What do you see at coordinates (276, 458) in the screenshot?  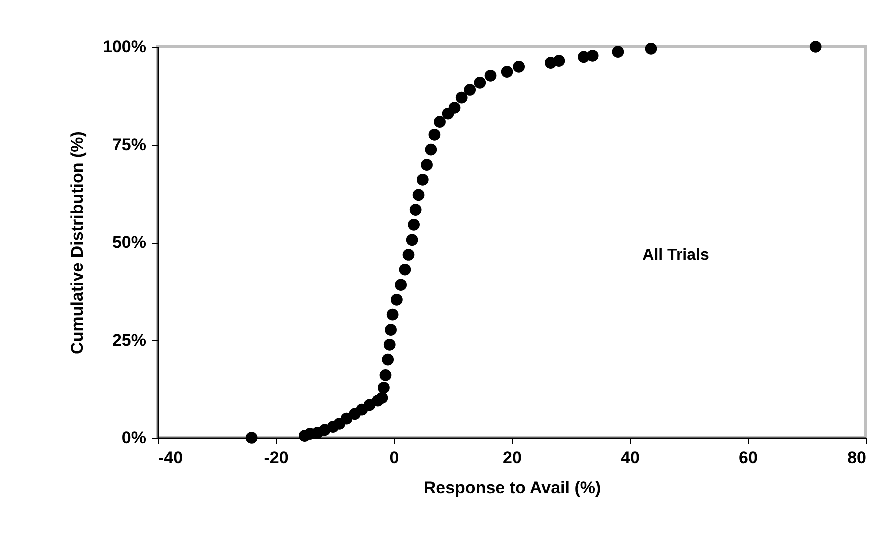 I see `x-tick-label: -20` at bounding box center [276, 458].